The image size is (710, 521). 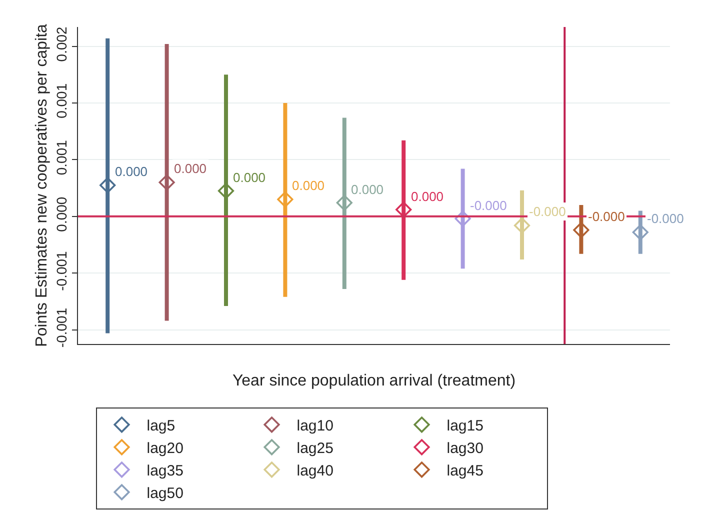 What do you see at coordinates (315, 426) in the screenshot?
I see `legend-label: lag10` at bounding box center [315, 426].